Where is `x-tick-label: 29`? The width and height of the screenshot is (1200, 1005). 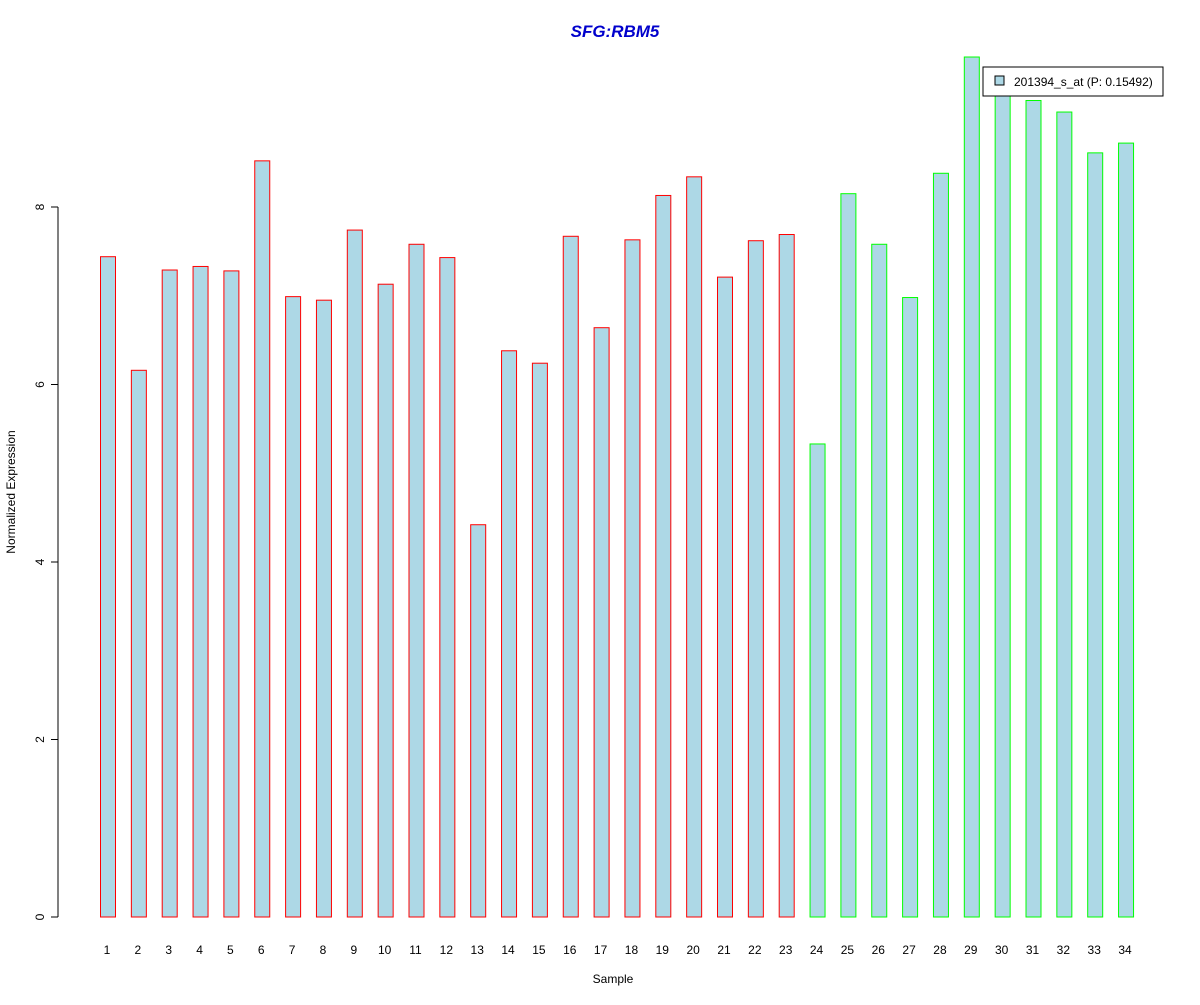 x-tick-label: 29 is located at coordinates (971, 950).